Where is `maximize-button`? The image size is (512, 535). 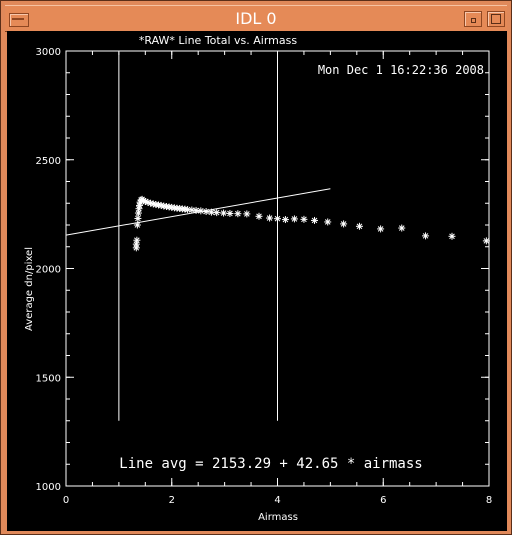 maximize-button is located at coordinates (496, 19).